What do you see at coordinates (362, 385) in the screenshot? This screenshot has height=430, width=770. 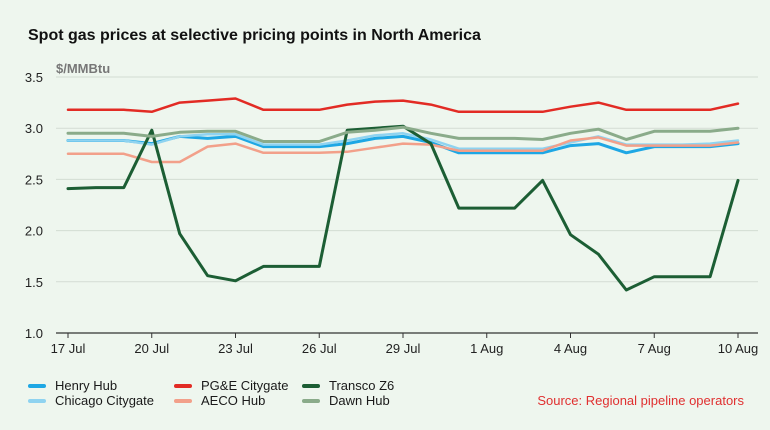 I see `legend-label: Transco Z6` at bounding box center [362, 385].